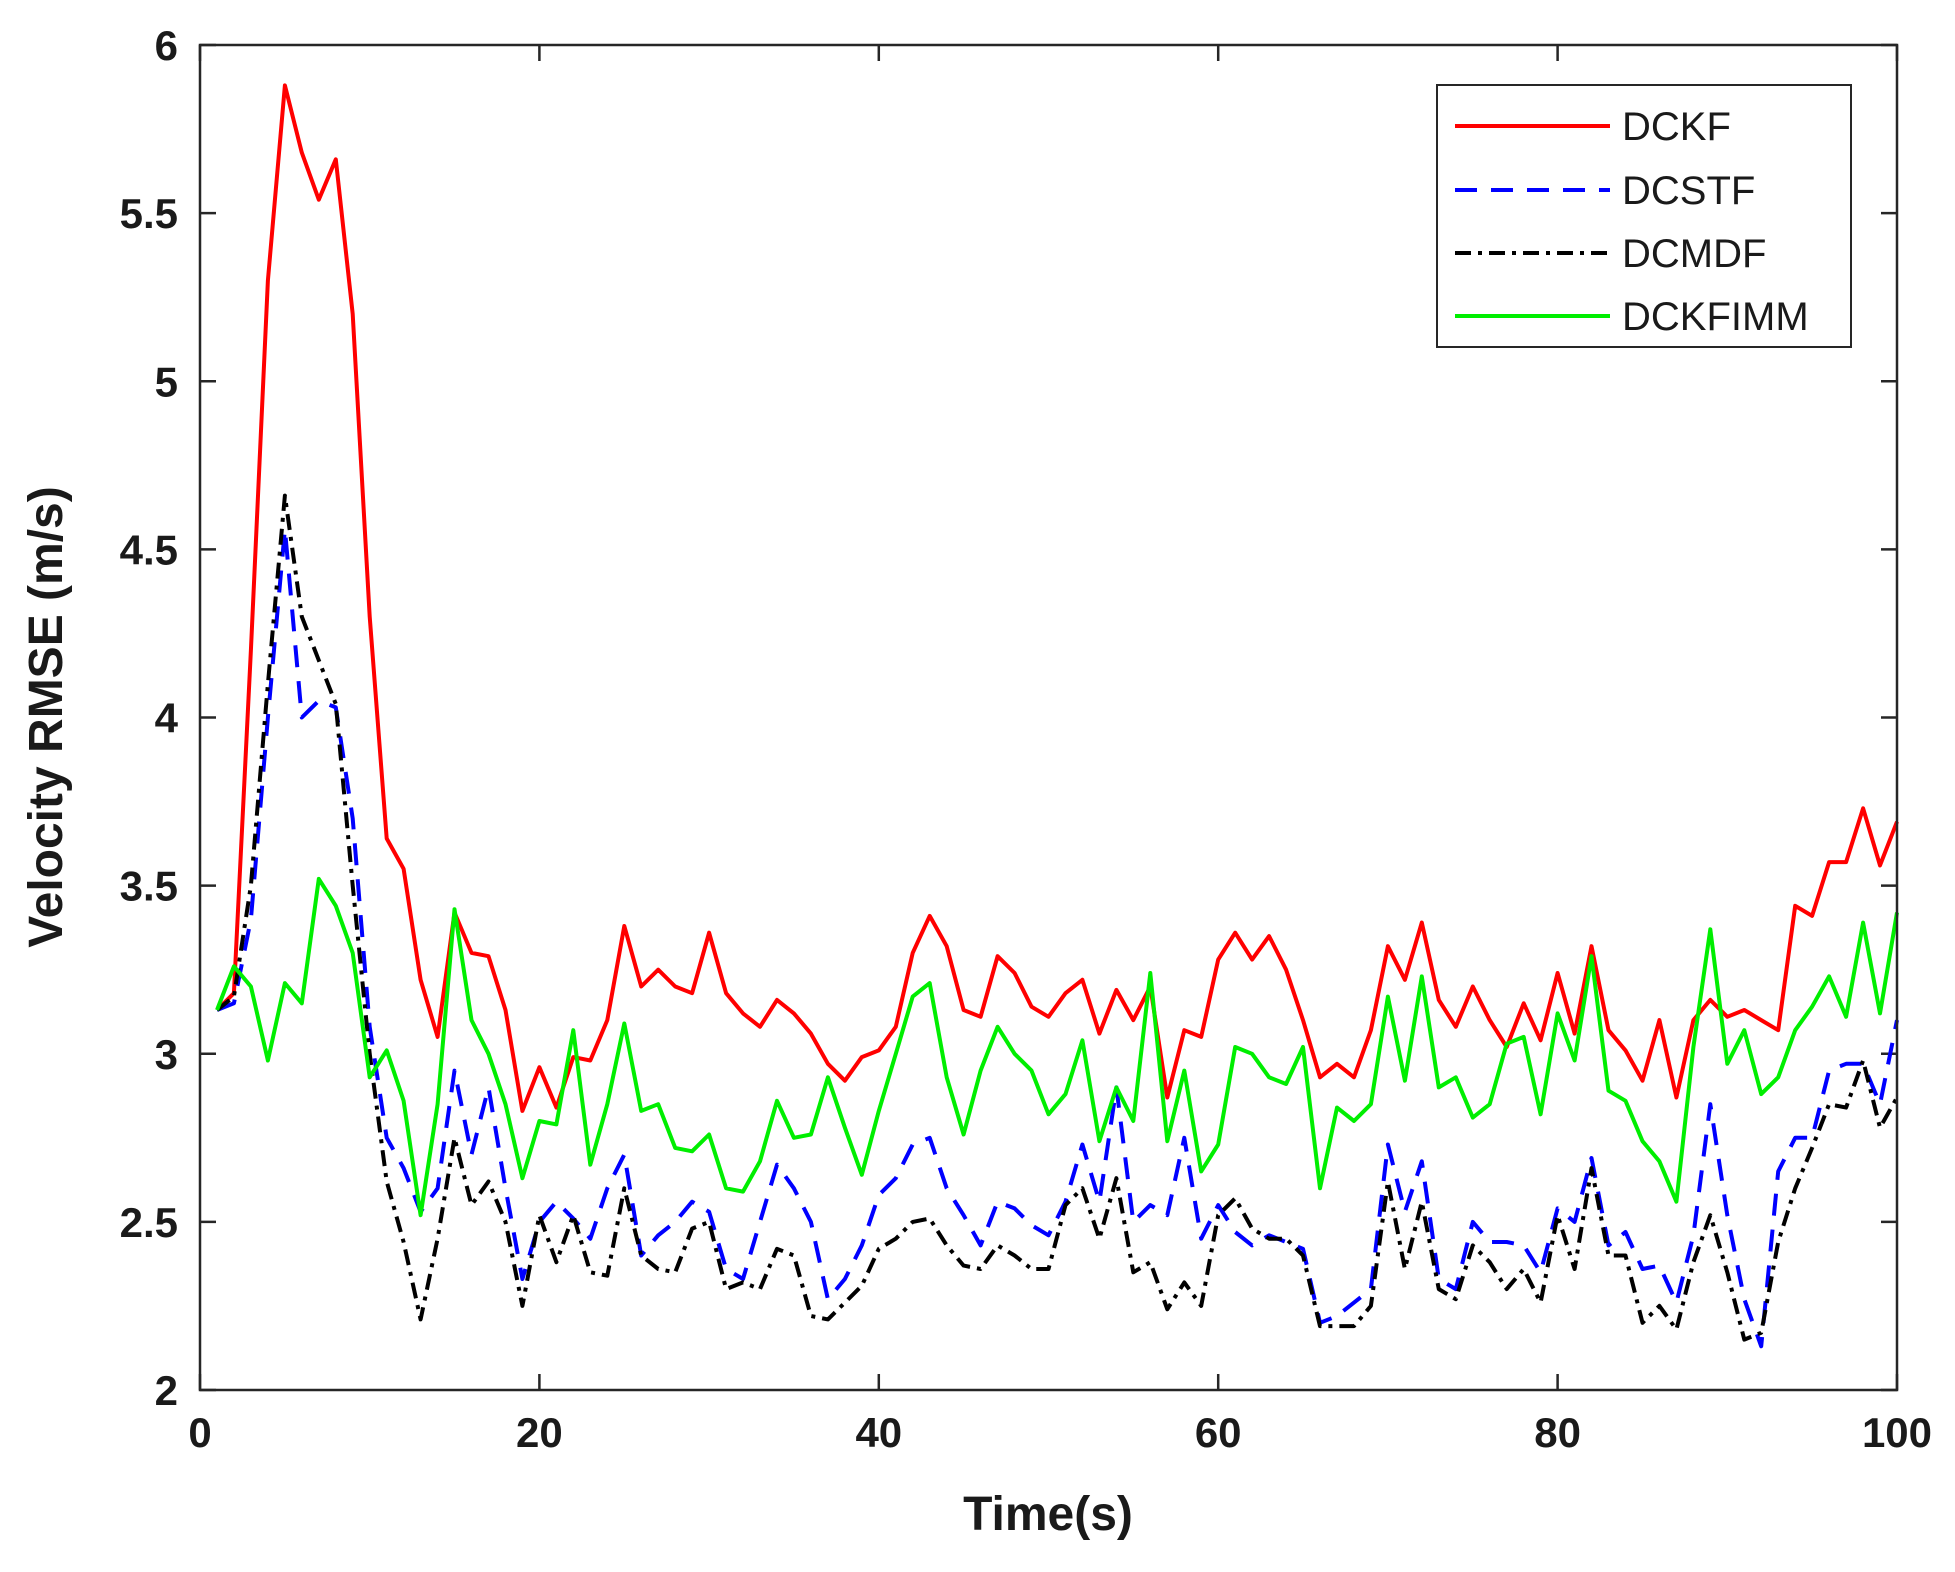 The height and width of the screenshot is (1572, 1955). What do you see at coordinates (166, 381) in the screenshot?
I see `y-tick-label: 5` at bounding box center [166, 381].